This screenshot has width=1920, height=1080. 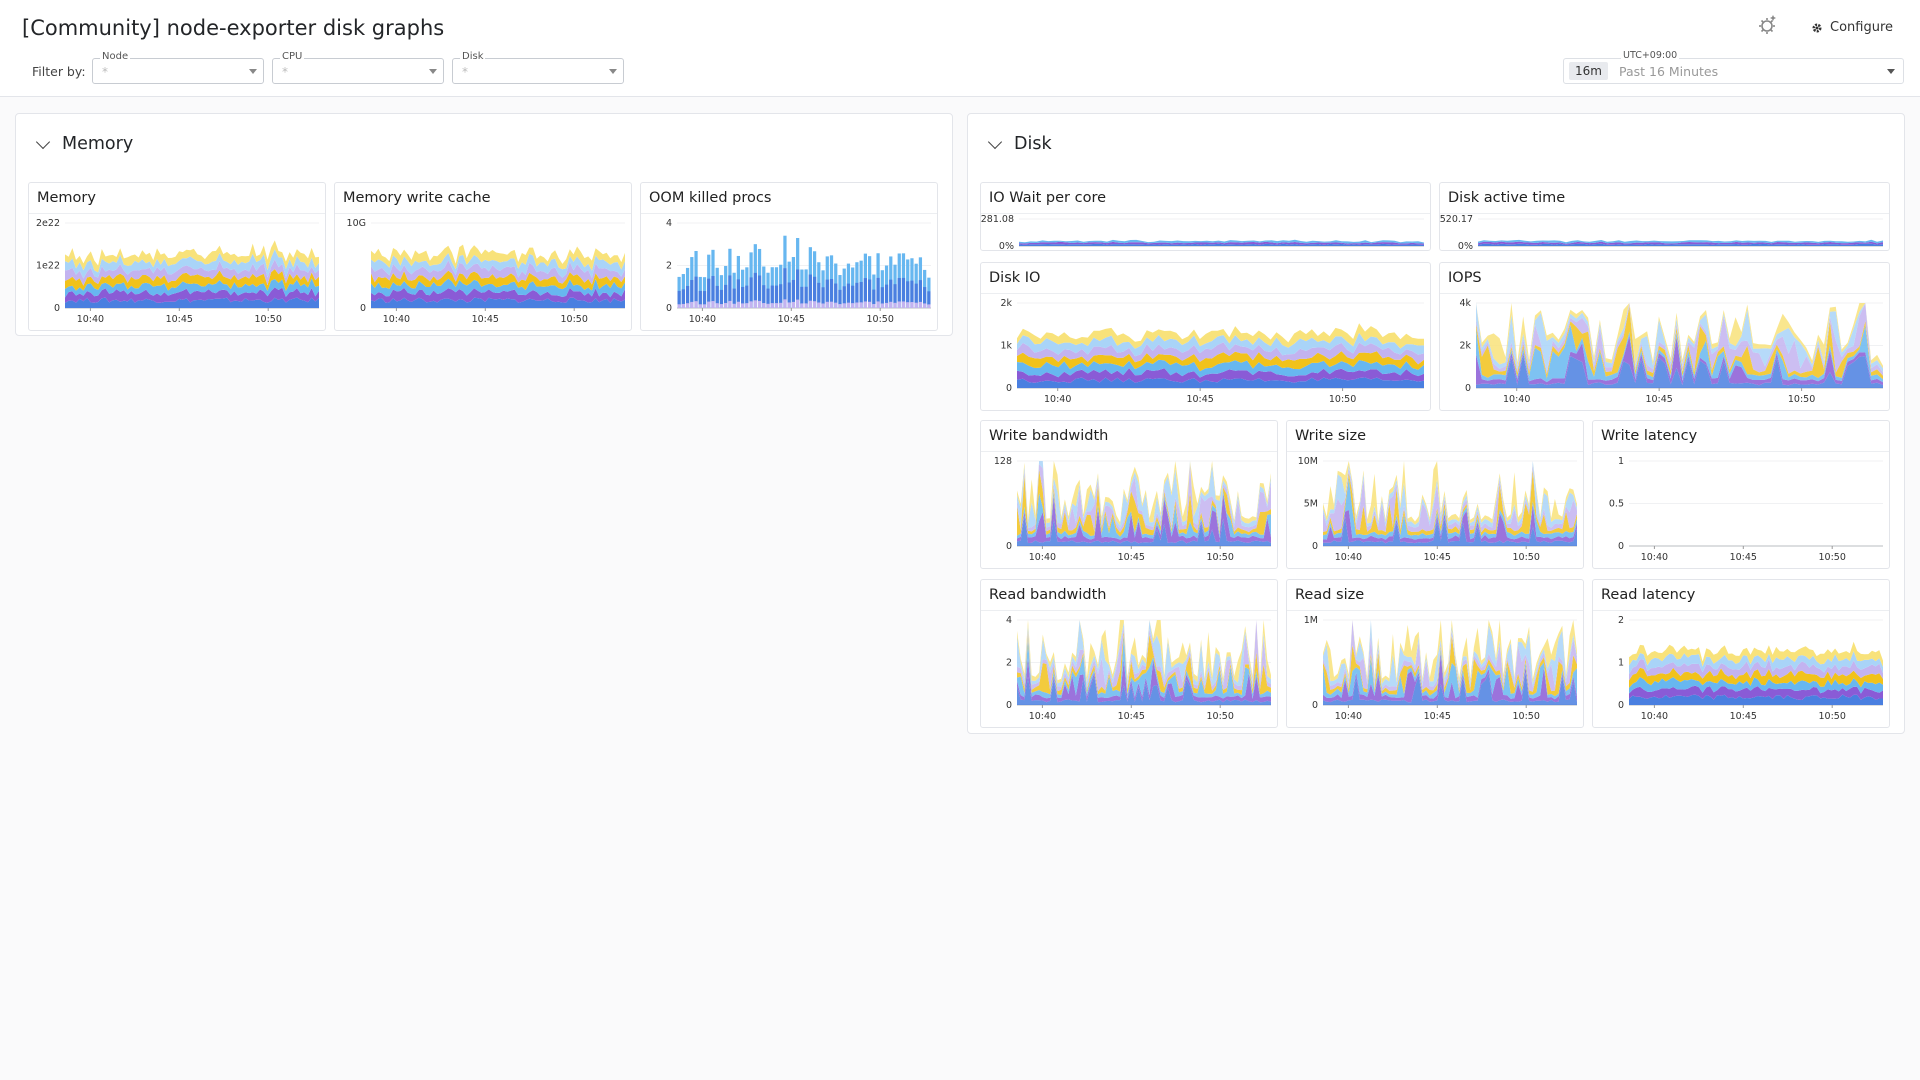 What do you see at coordinates (84, 144) in the screenshot?
I see `memory-group-toggle: Memory` at bounding box center [84, 144].